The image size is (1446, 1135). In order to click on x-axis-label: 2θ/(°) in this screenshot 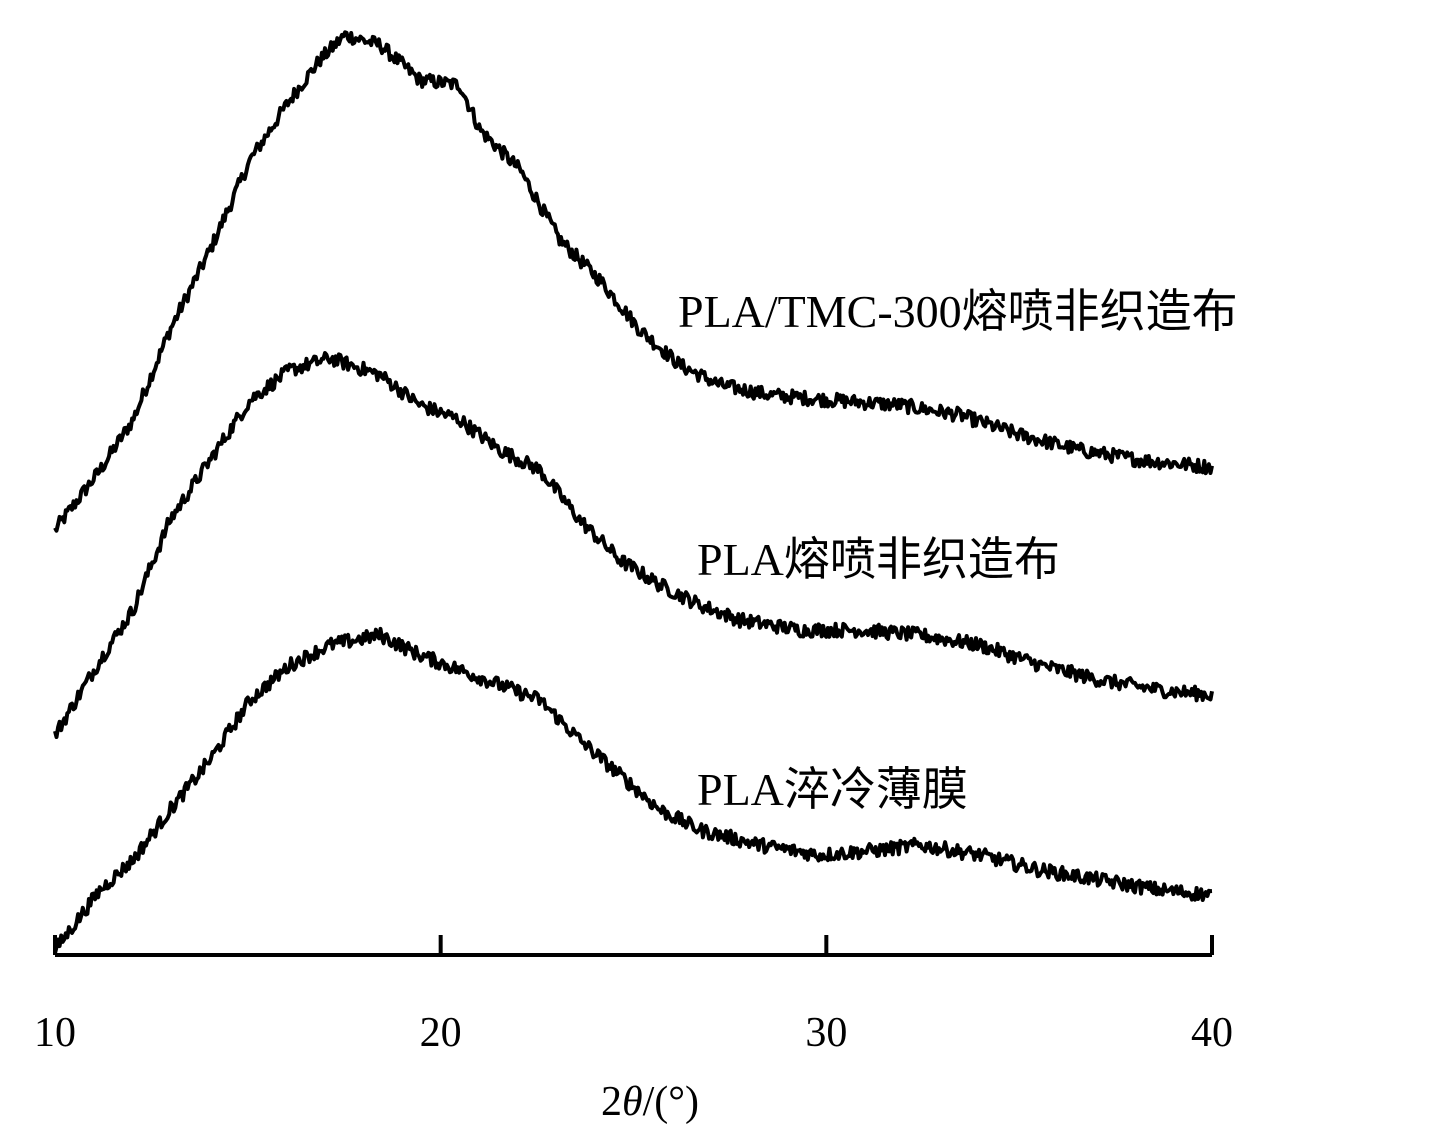, I will do `click(650, 1102)`.